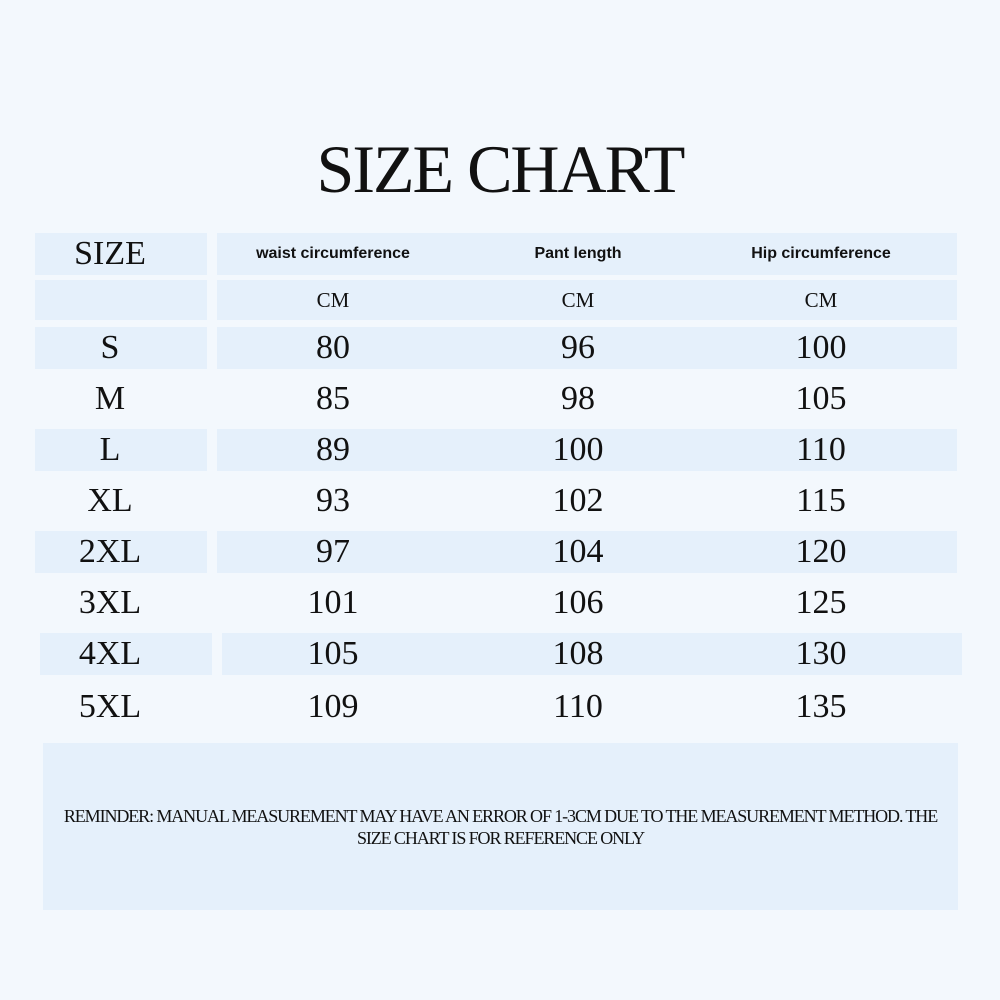 This screenshot has height=1000, width=1000. I want to click on measurement: 85, so click(333, 398).